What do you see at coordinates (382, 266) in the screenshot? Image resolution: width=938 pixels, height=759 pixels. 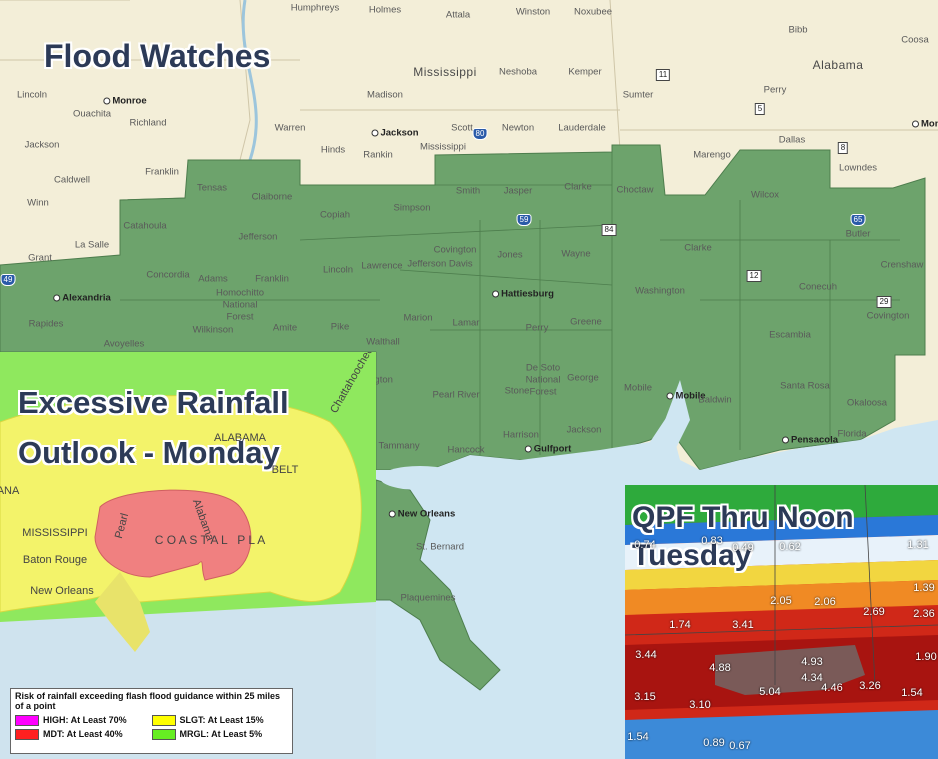 I see `place-label: Lawrence` at bounding box center [382, 266].